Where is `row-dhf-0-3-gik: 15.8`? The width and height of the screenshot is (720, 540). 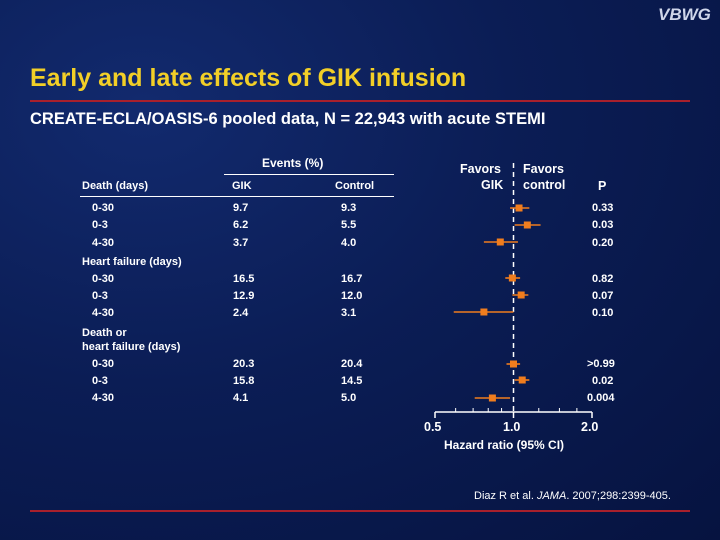 row-dhf-0-3-gik: 15.8 is located at coordinates (244, 381).